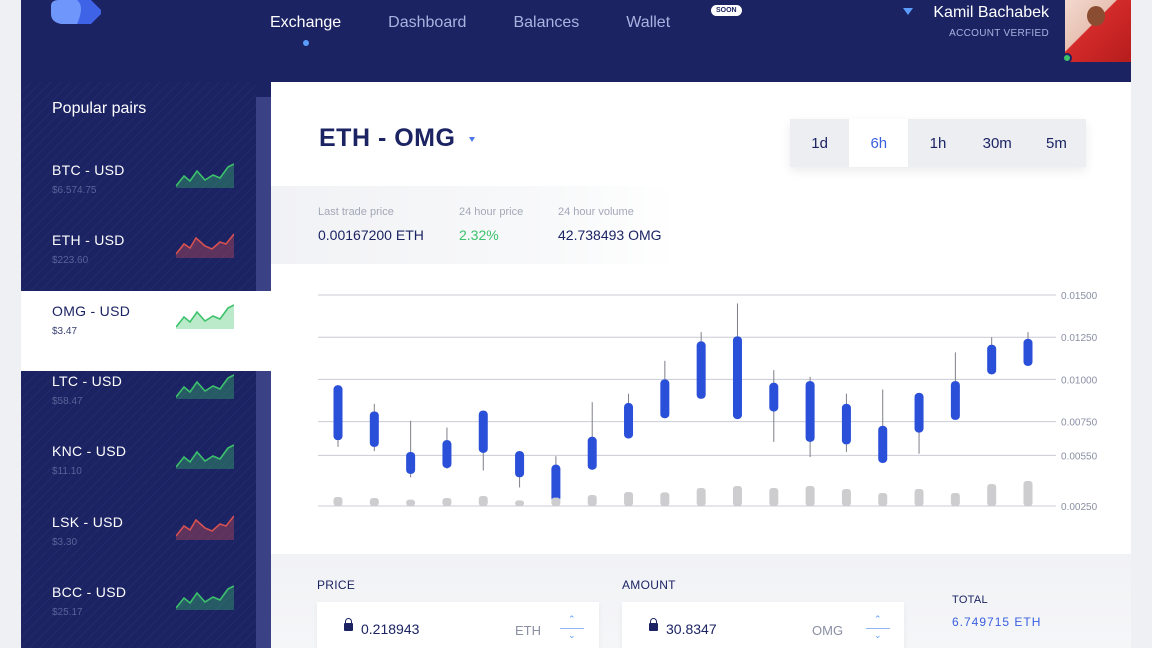 Image resolution: width=1152 pixels, height=648 pixels. Describe the element at coordinates (999, 33) in the screenshot. I see `account-status: ACCOUNT VERFIED` at that location.